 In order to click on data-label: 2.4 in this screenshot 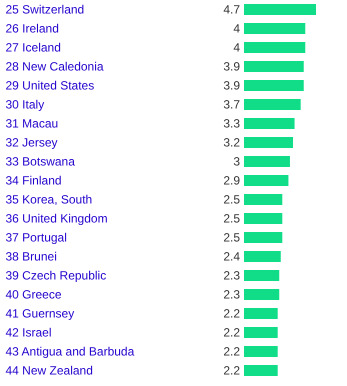, I will do `click(231, 257)`.